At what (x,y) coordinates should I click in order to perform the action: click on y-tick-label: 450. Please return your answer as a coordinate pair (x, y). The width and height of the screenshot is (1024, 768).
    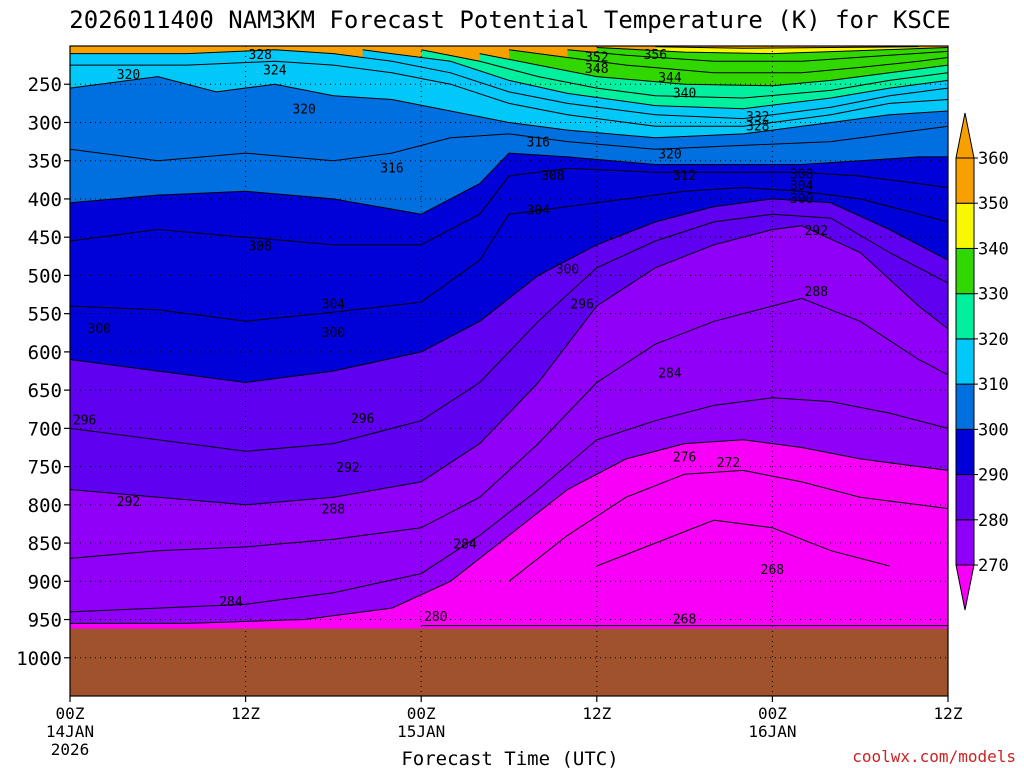
    Looking at the image, I should click on (45, 238).